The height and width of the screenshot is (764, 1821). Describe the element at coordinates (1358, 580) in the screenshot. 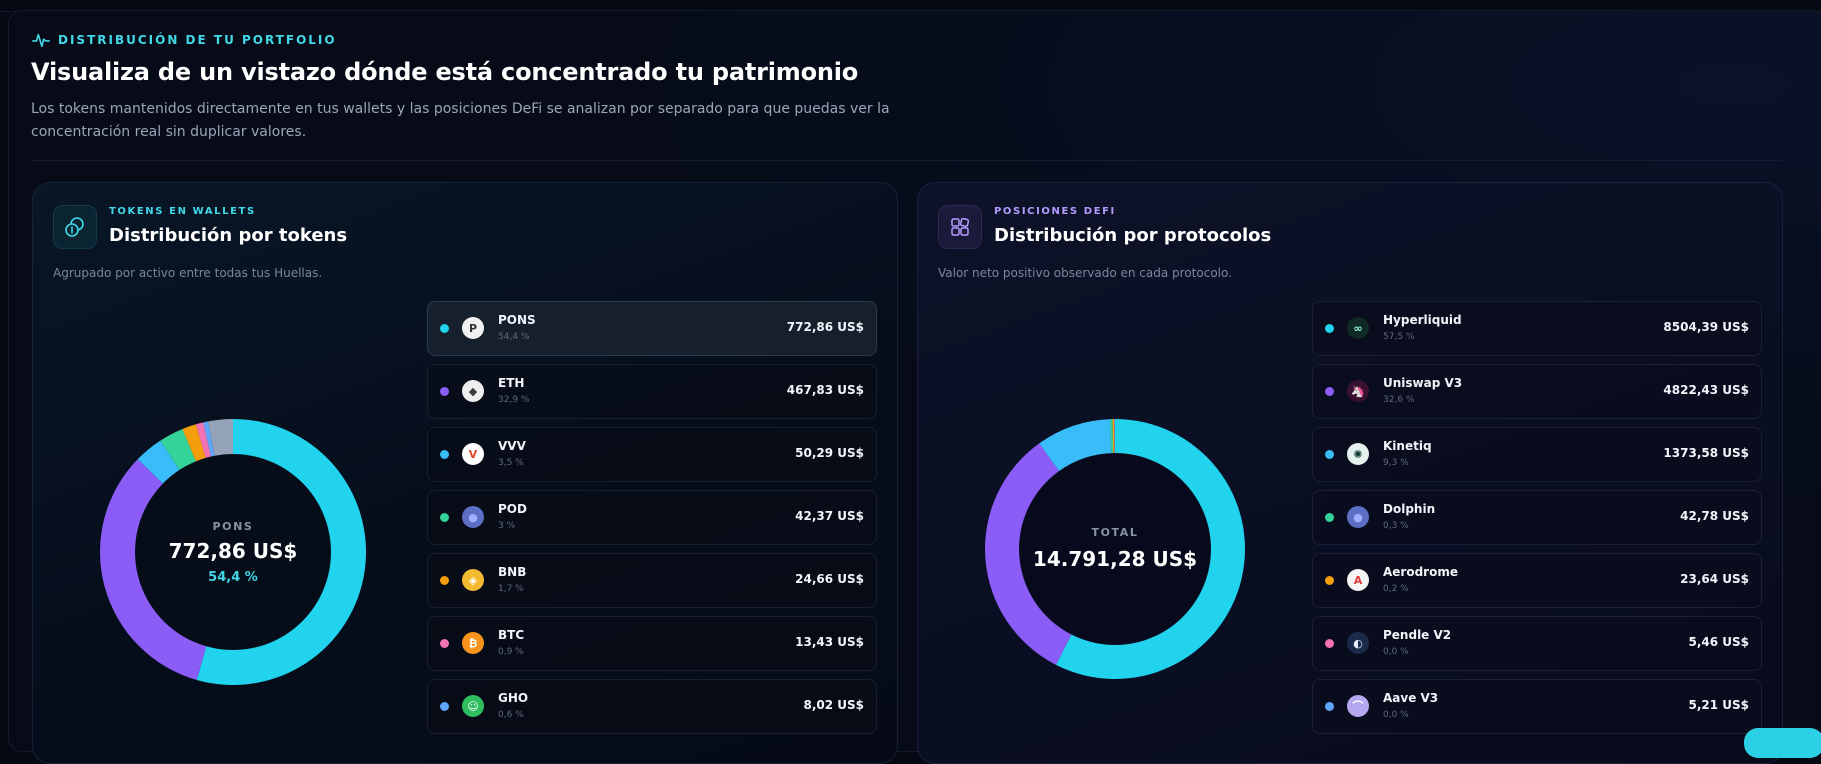

I see `aerodrome-logo-icon: A` at that location.